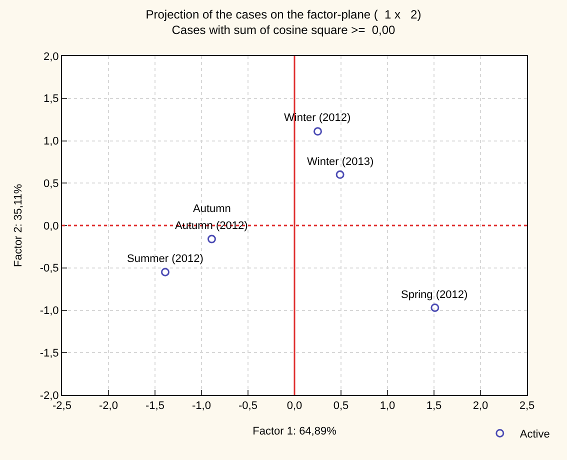 This screenshot has width=567, height=460. Describe the element at coordinates (51, 99) in the screenshot. I see `y-tick-label: 1,5` at that location.